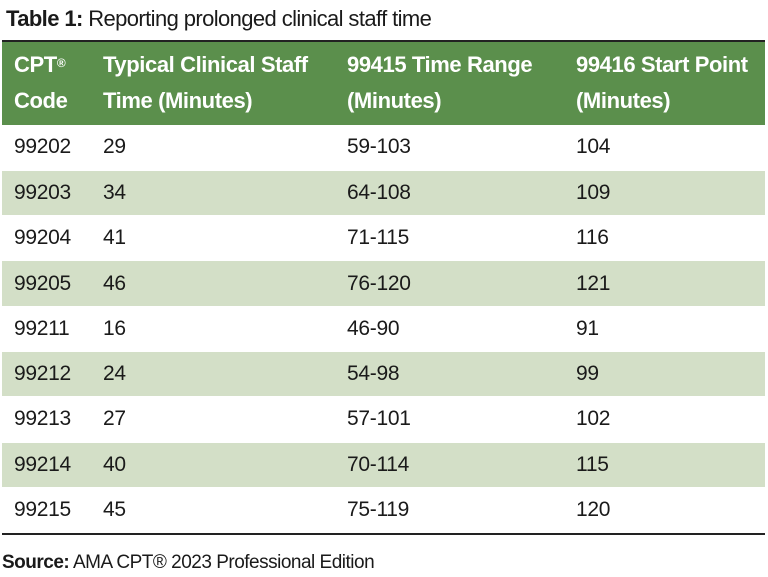  Describe the element at coordinates (664, 83) in the screenshot. I see `header-99416-start-point: 99416 Start Point (Minutes)` at that location.